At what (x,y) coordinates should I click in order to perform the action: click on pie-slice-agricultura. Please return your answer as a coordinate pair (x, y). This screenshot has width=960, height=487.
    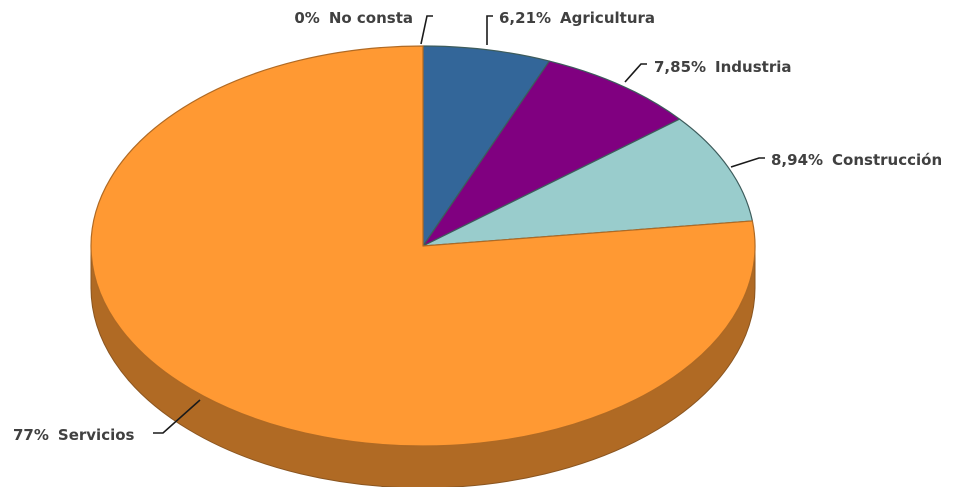
    Looking at the image, I should click on (486, 146).